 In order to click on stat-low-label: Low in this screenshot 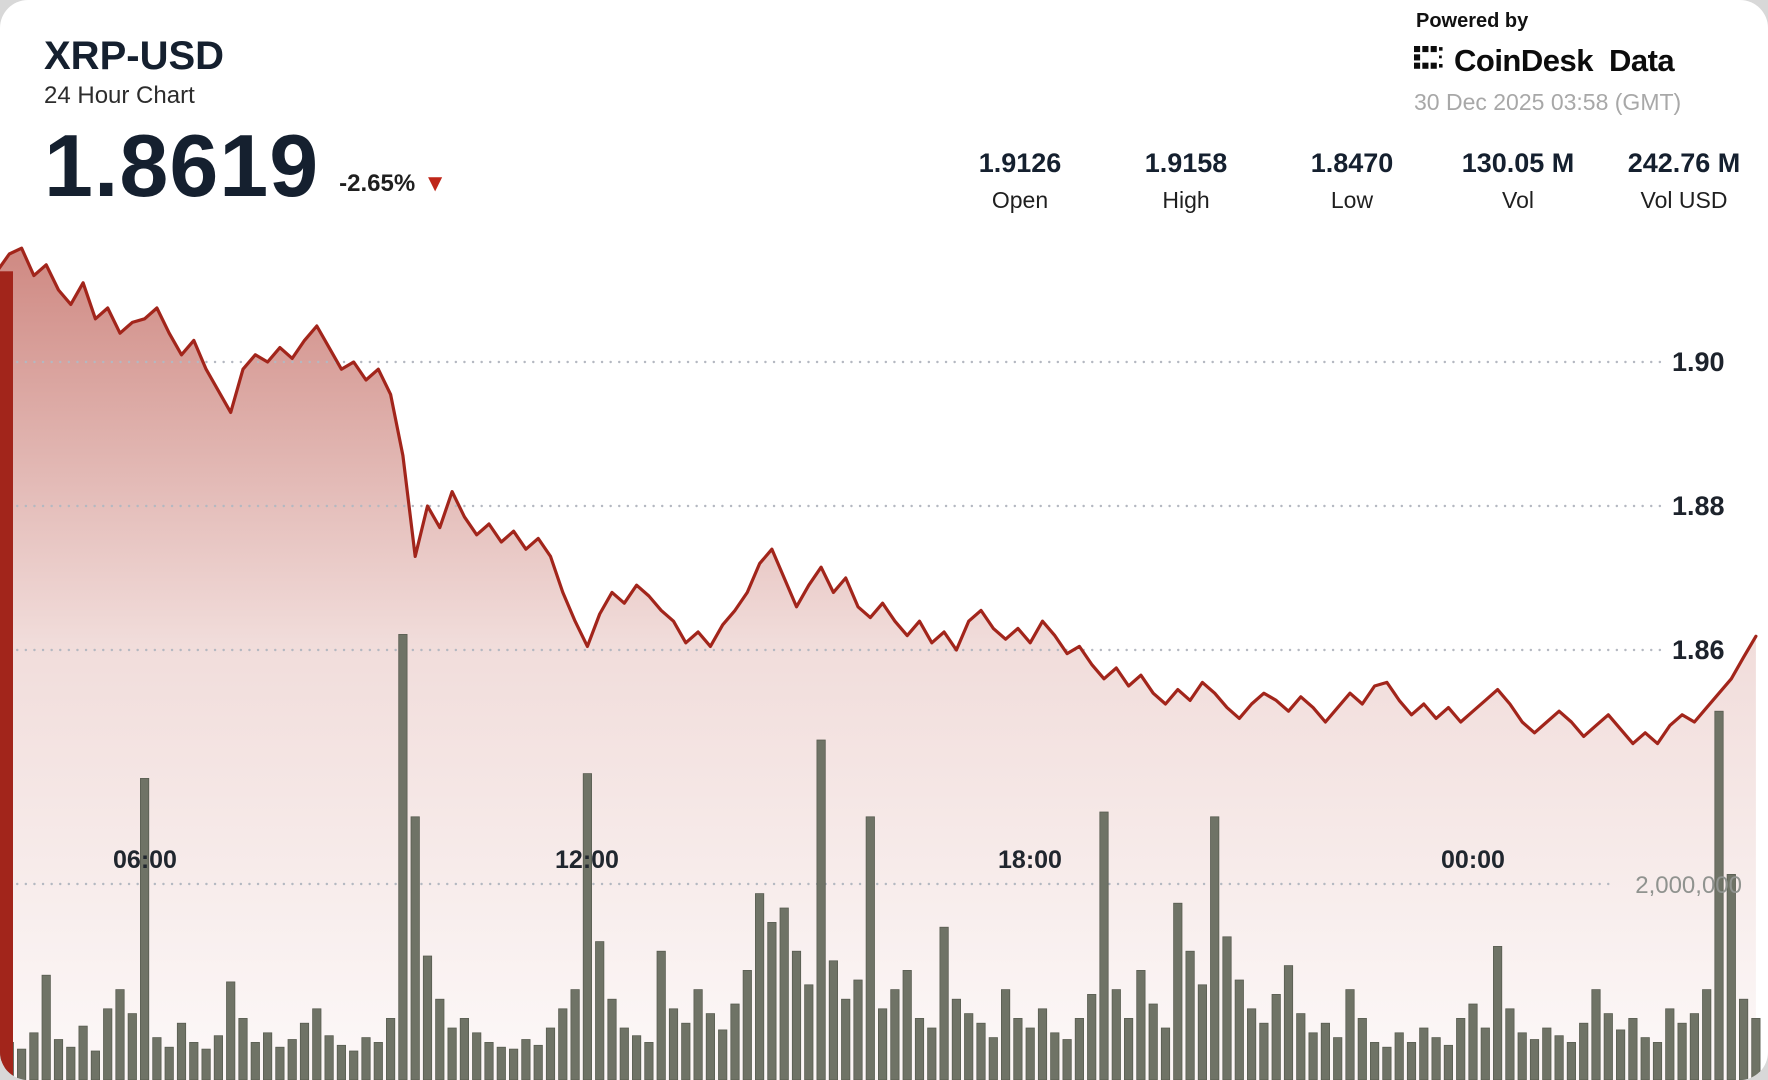, I will do `click(1352, 200)`.